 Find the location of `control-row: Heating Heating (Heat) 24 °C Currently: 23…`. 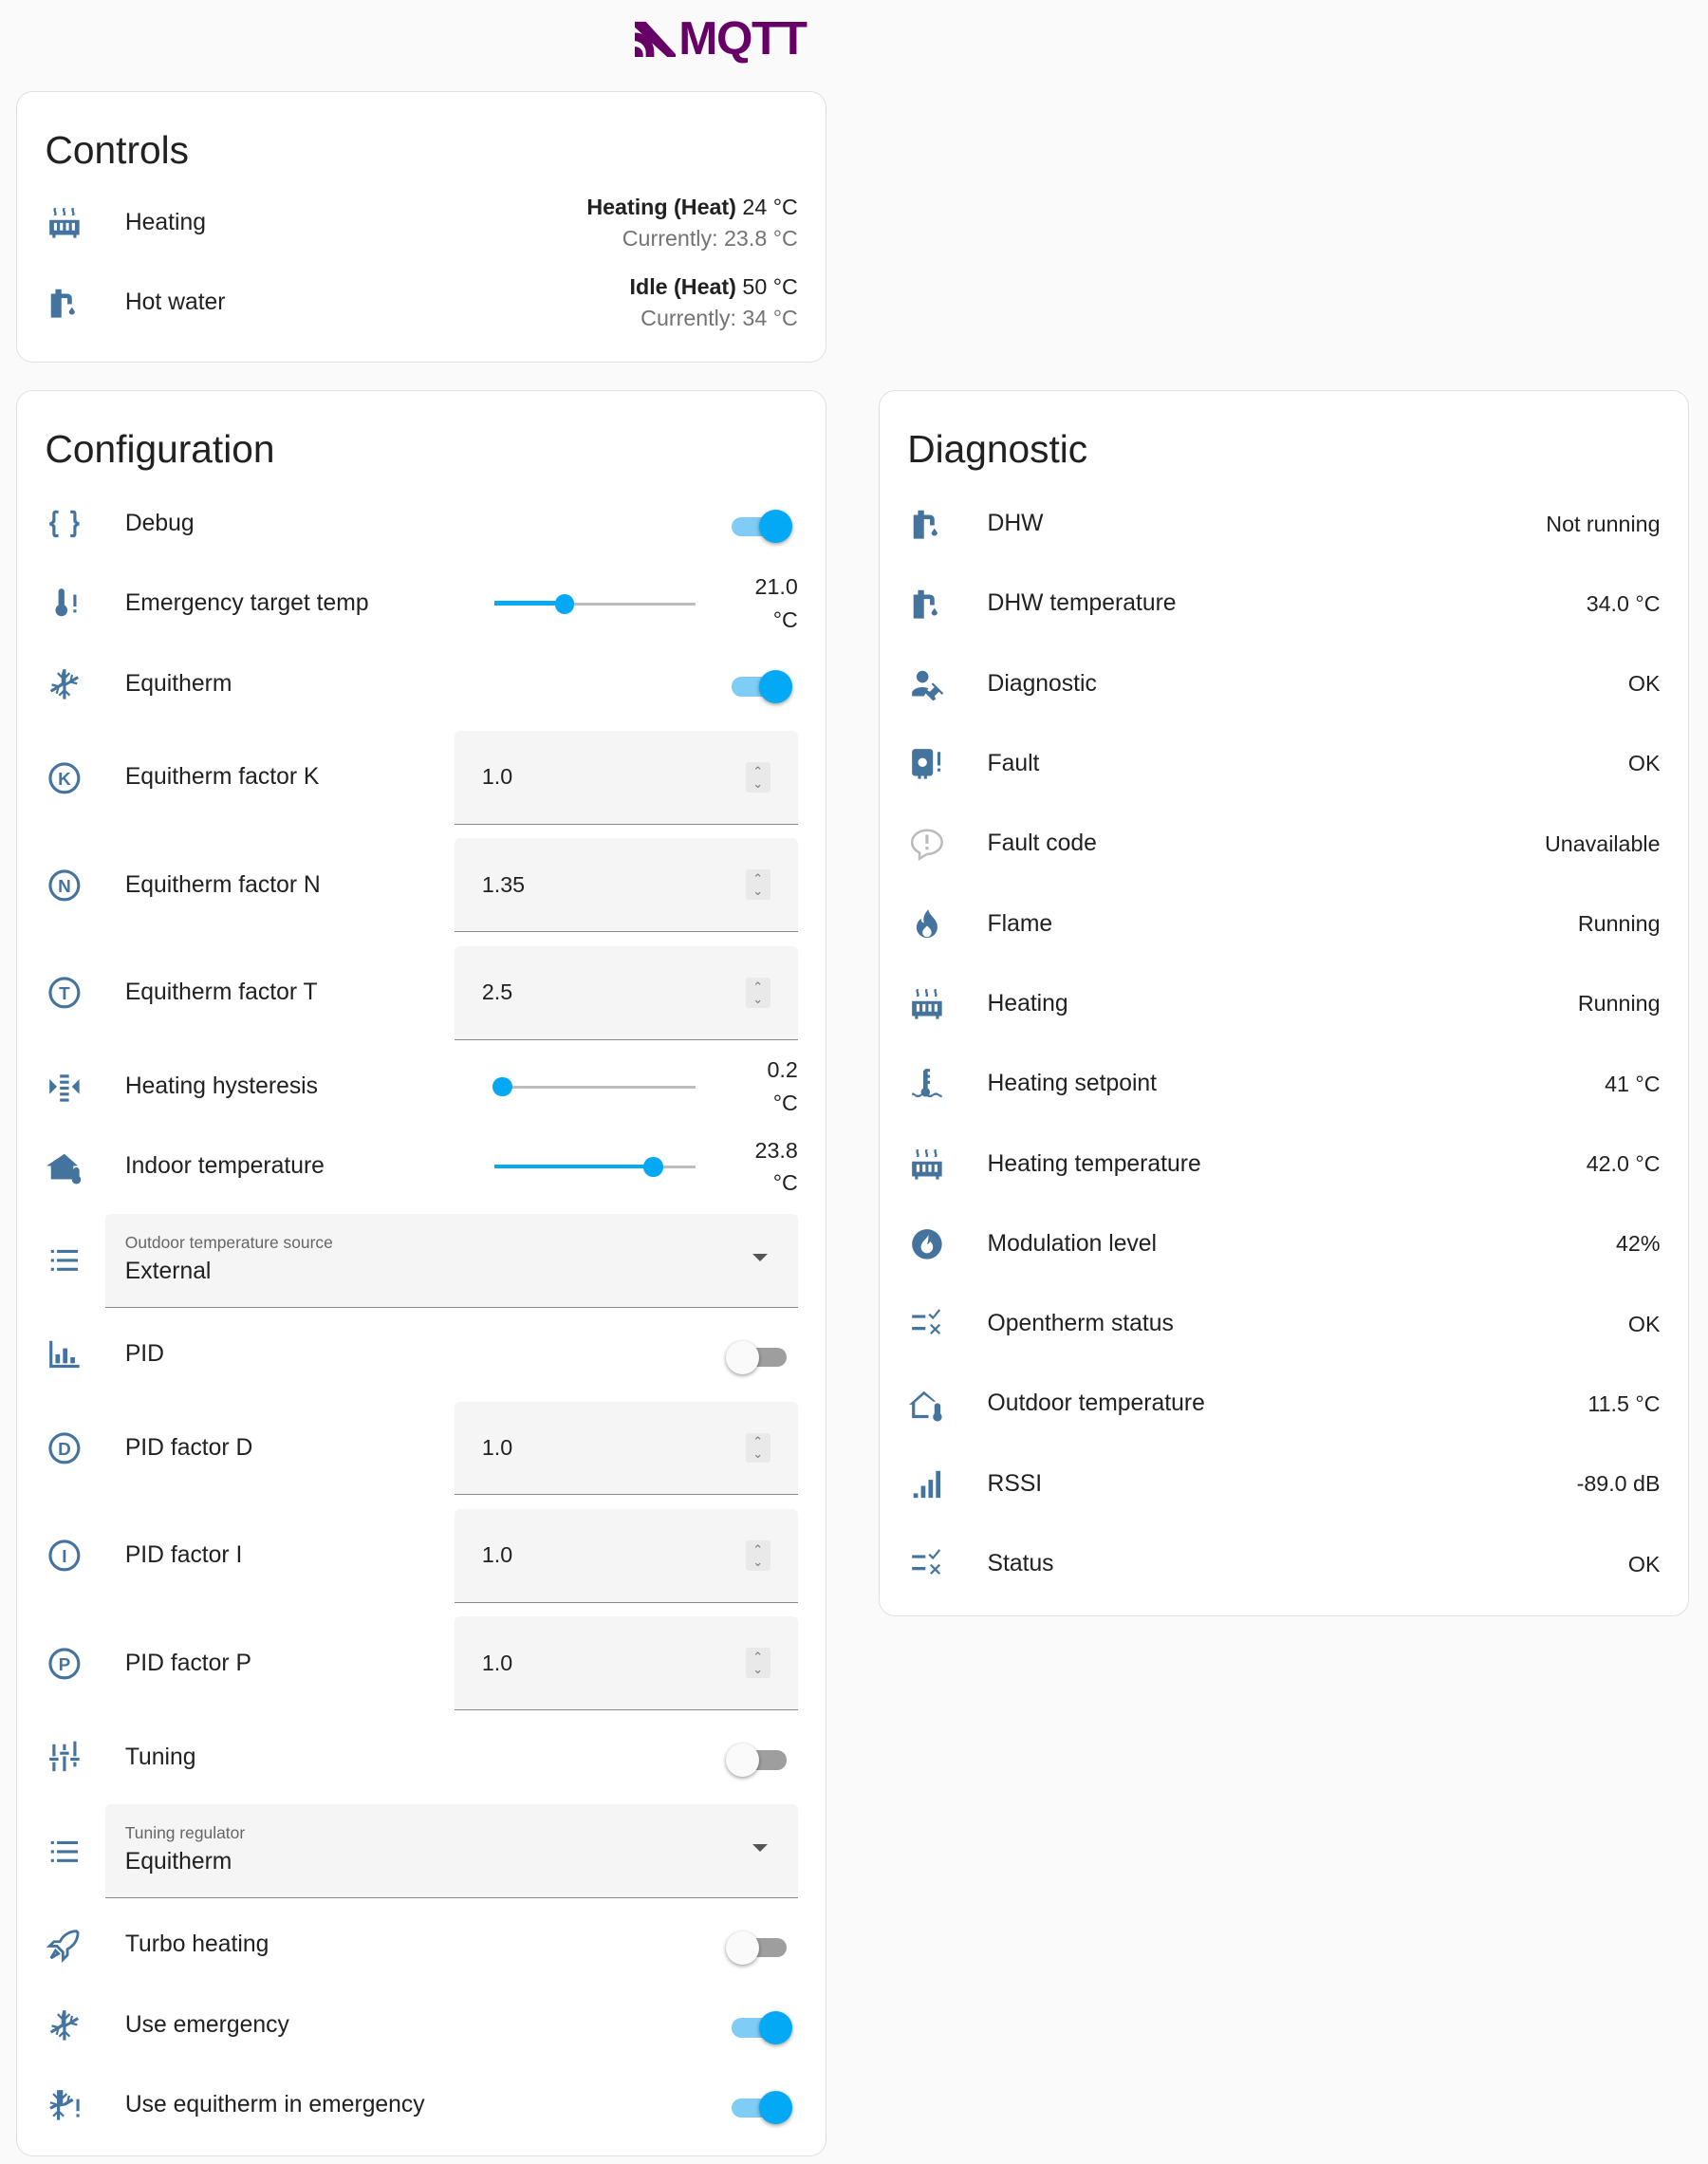

control-row: Heating Heating (Heat) 24 °C Currently: 23… is located at coordinates (421, 223).